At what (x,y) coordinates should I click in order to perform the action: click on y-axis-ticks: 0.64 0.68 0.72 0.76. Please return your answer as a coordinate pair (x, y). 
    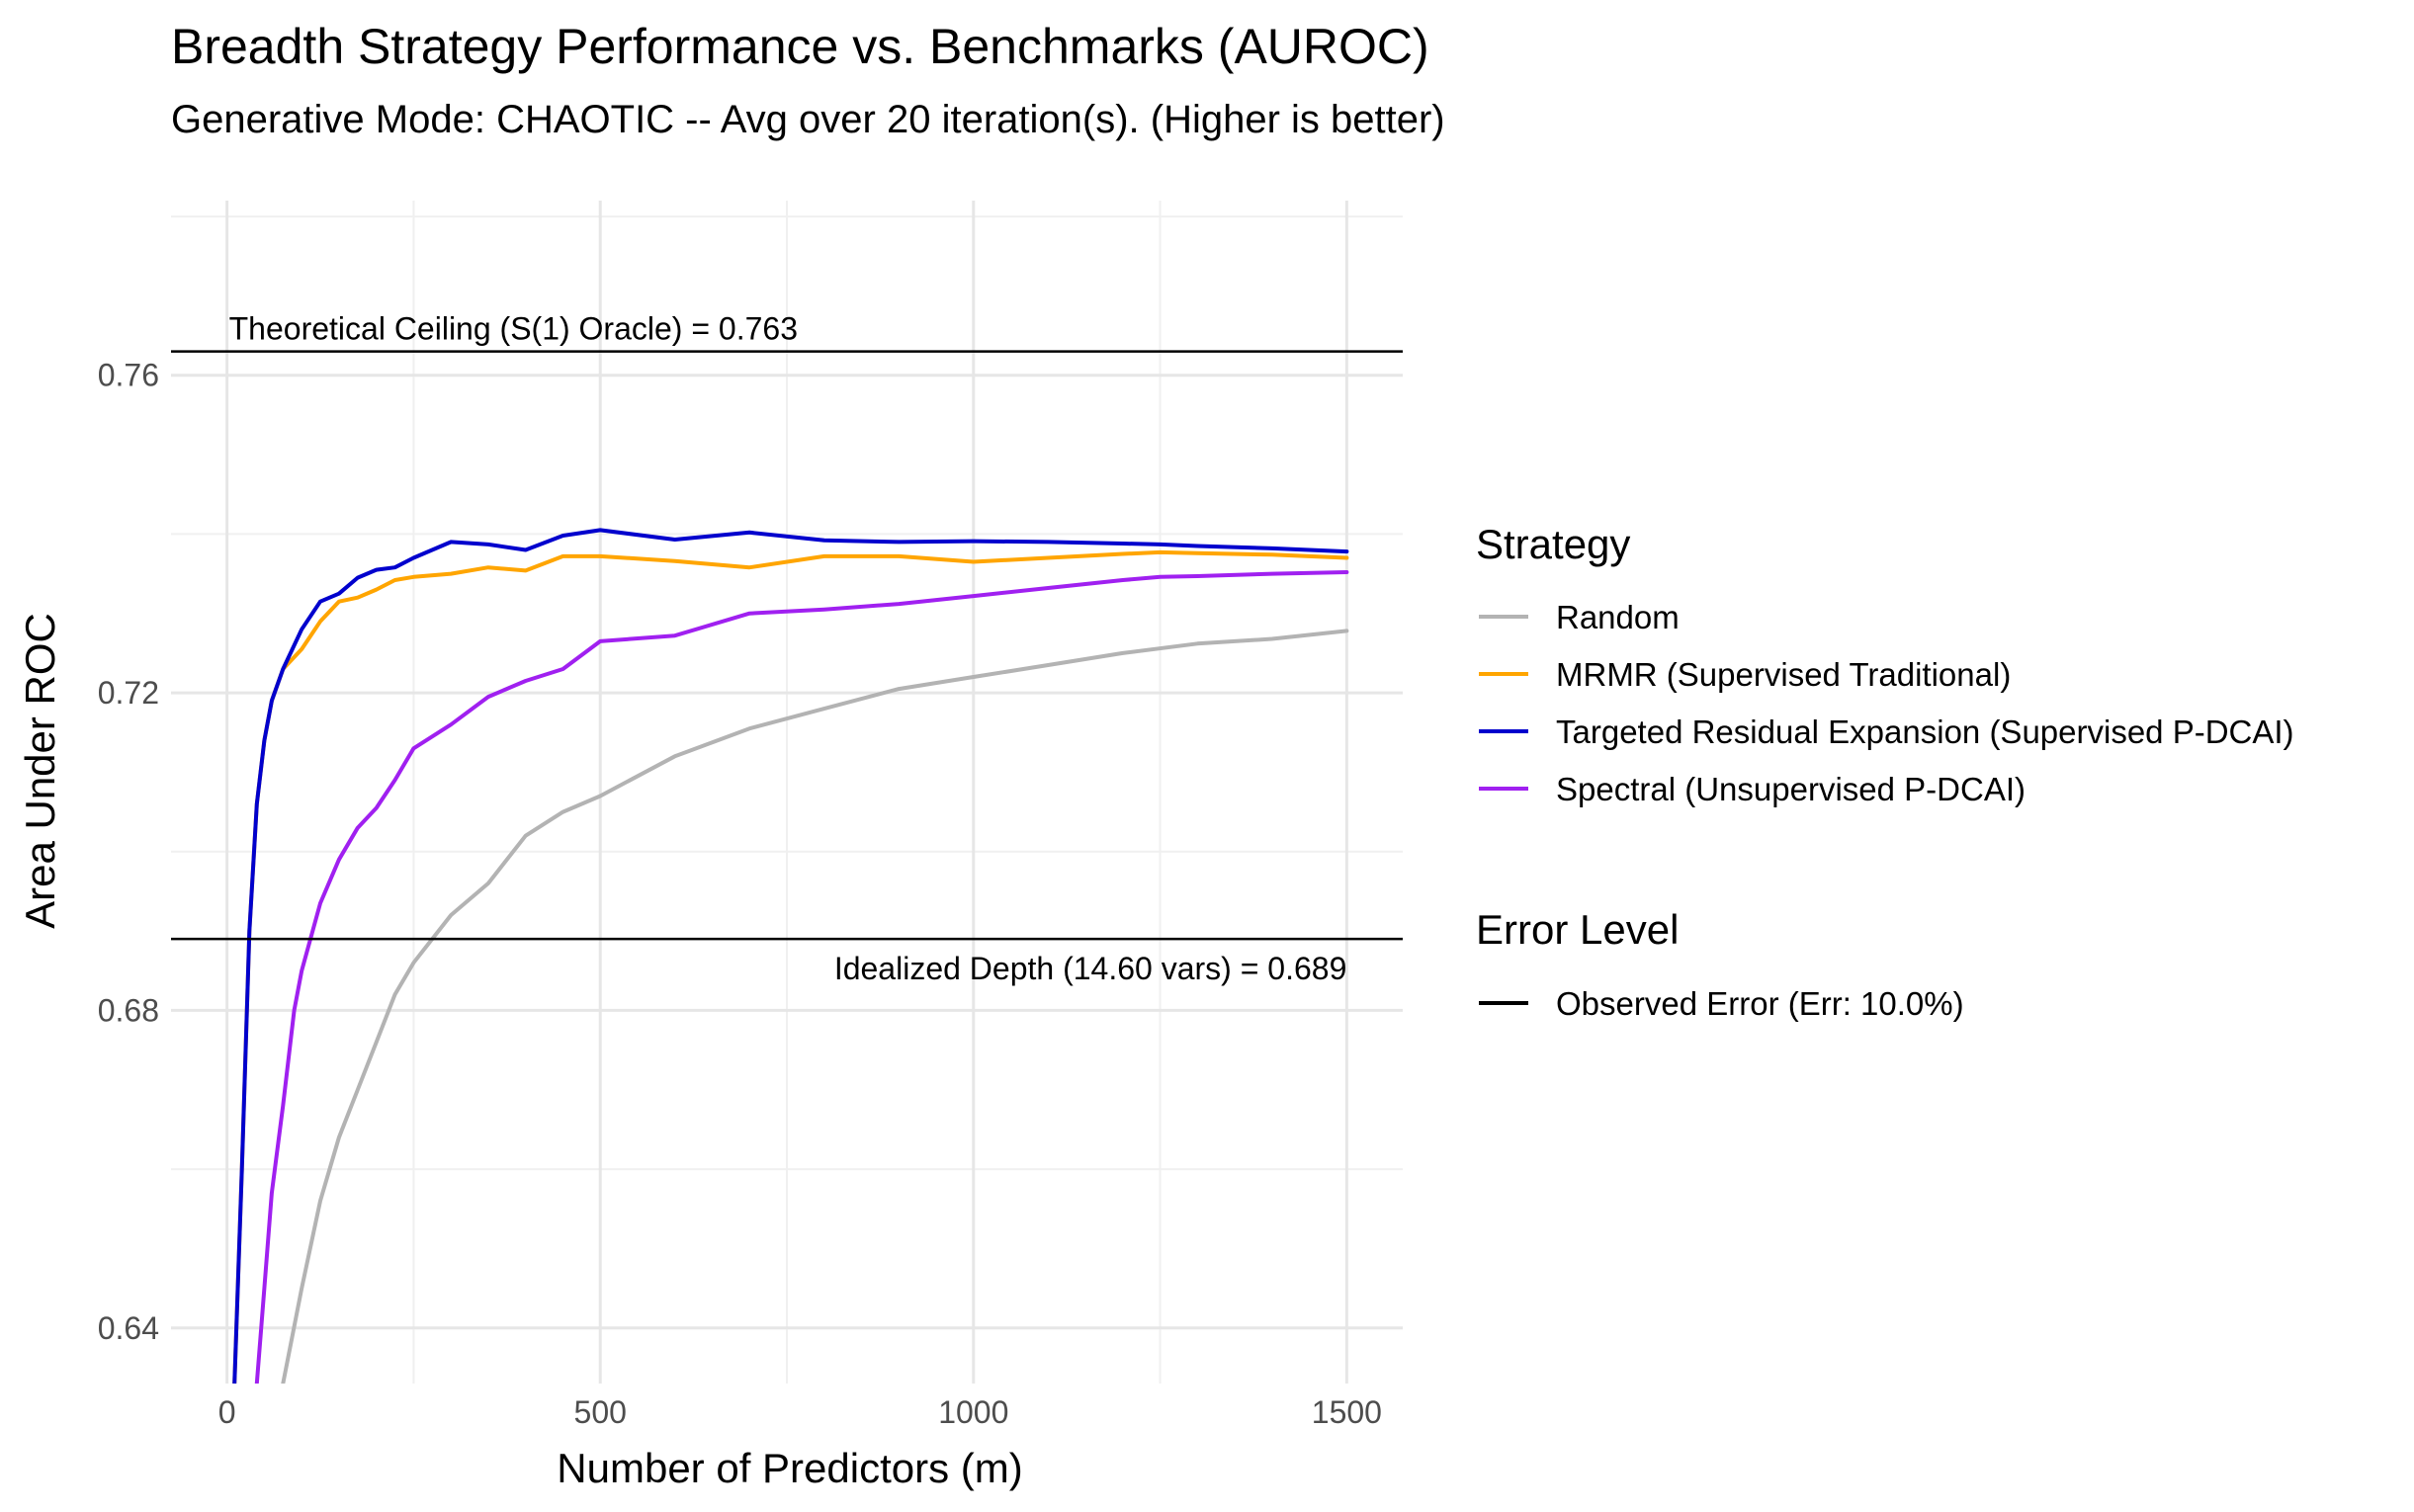
    Looking at the image, I should click on (128, 852).